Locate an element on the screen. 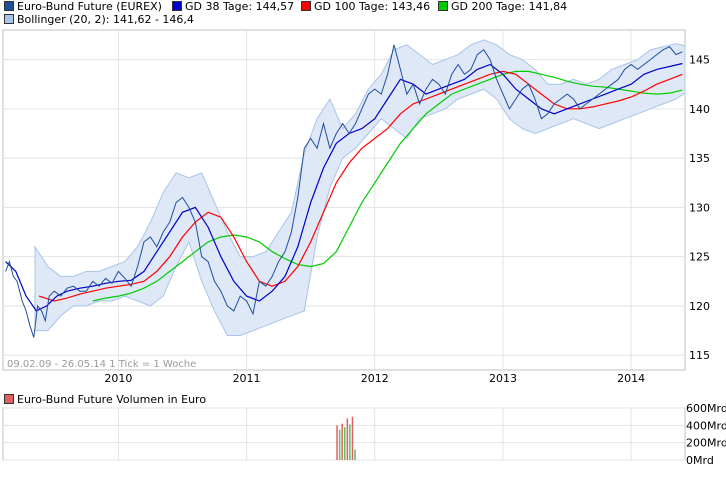 This screenshot has height=496, width=726. x-tick-label: 2014 is located at coordinates (631, 378).